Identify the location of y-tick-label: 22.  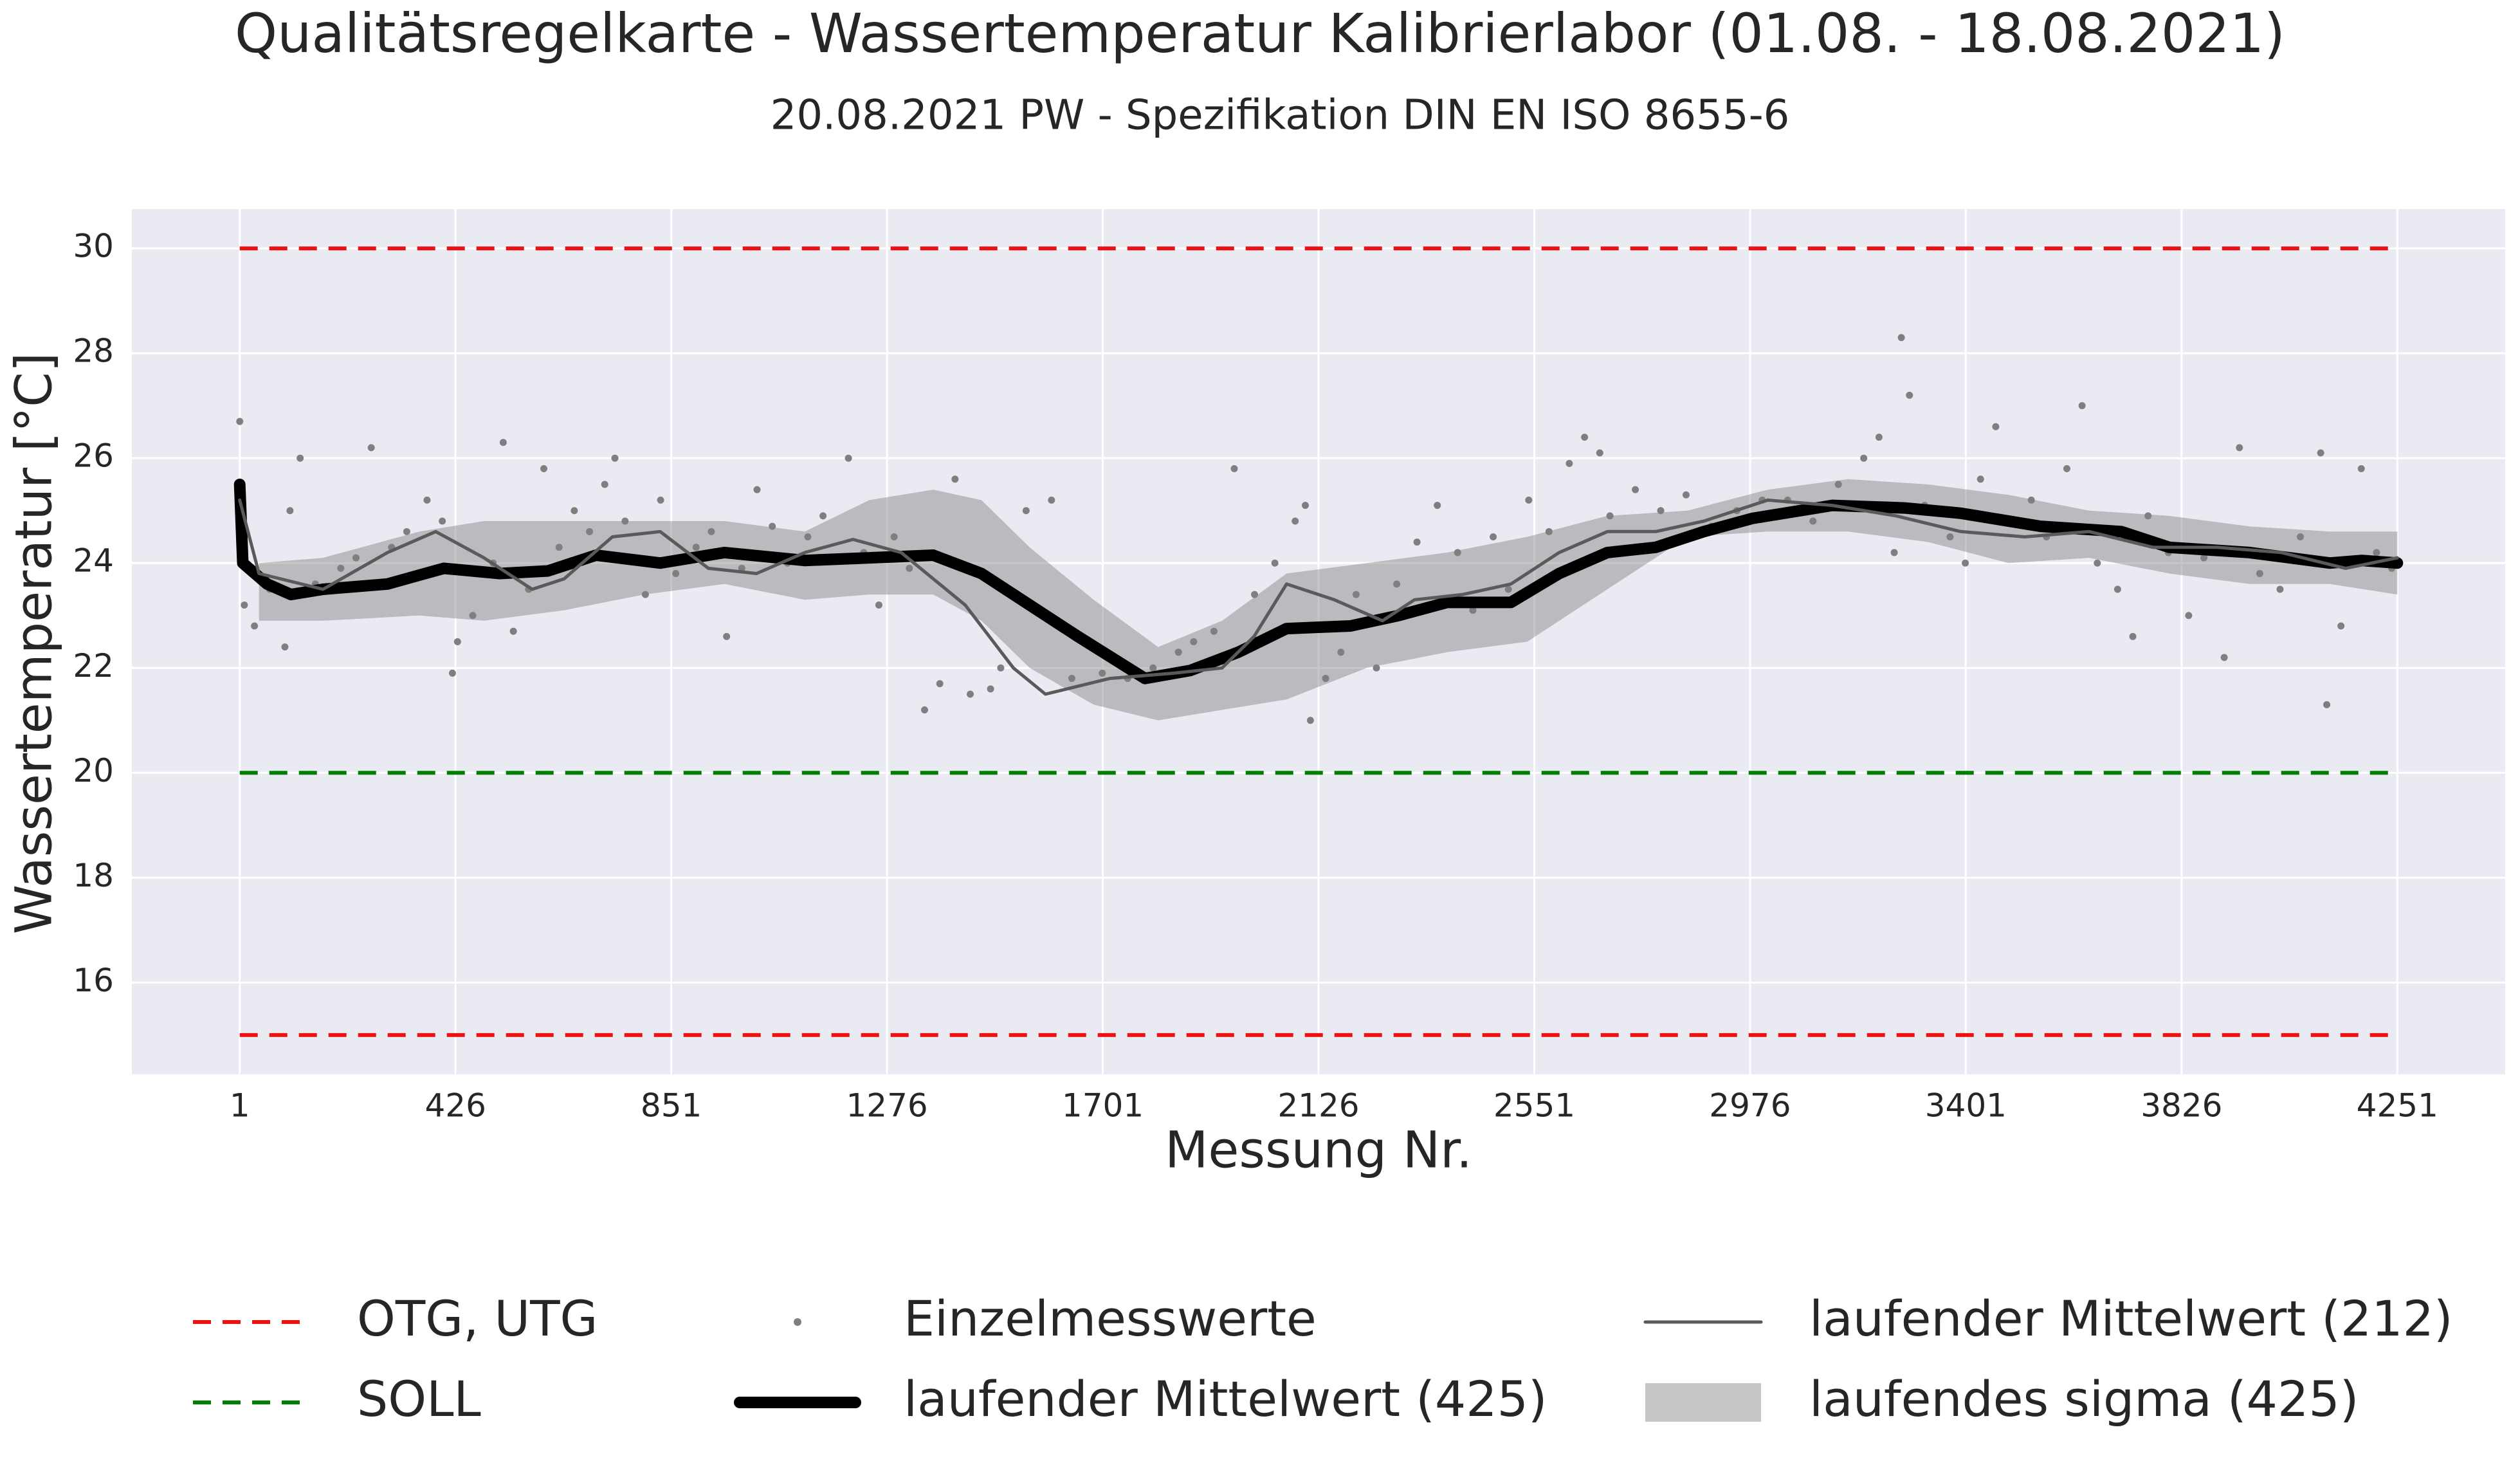
(93, 665).